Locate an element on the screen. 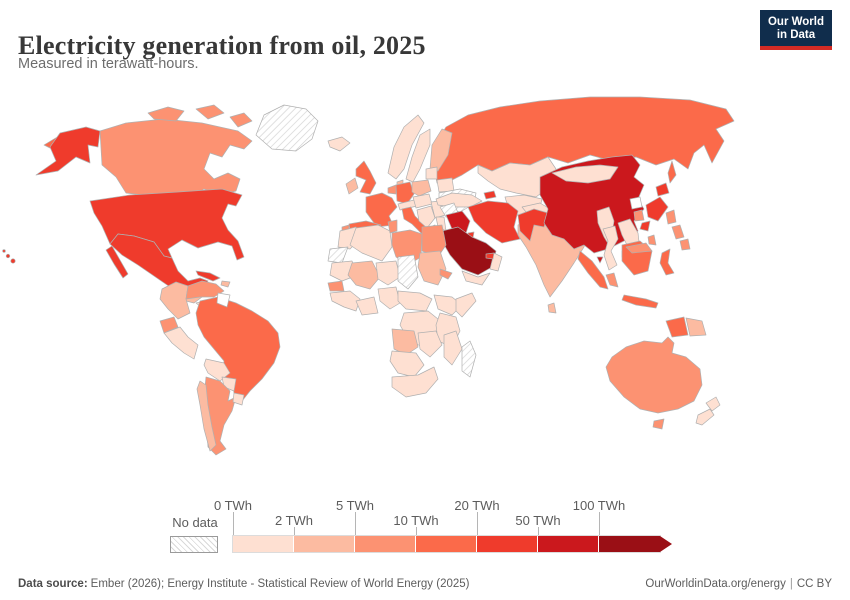 This screenshot has height=600, width=850. country-canada: Canada — 5-10 TWh is located at coordinates (176, 158).